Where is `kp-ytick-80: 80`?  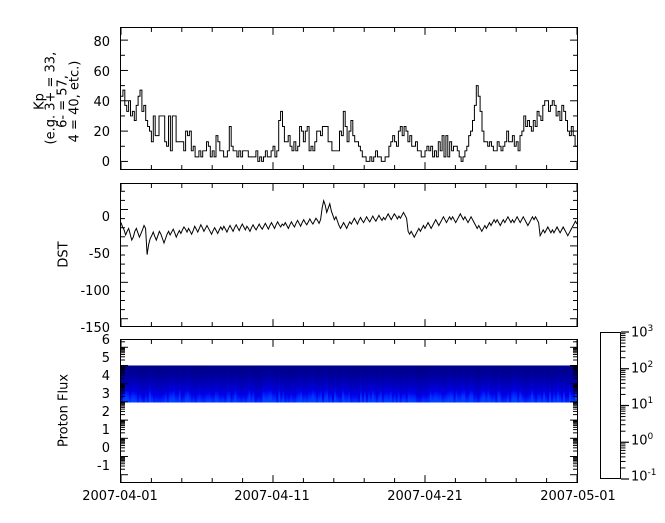 kp-ytick-80: 80 is located at coordinates (101, 42).